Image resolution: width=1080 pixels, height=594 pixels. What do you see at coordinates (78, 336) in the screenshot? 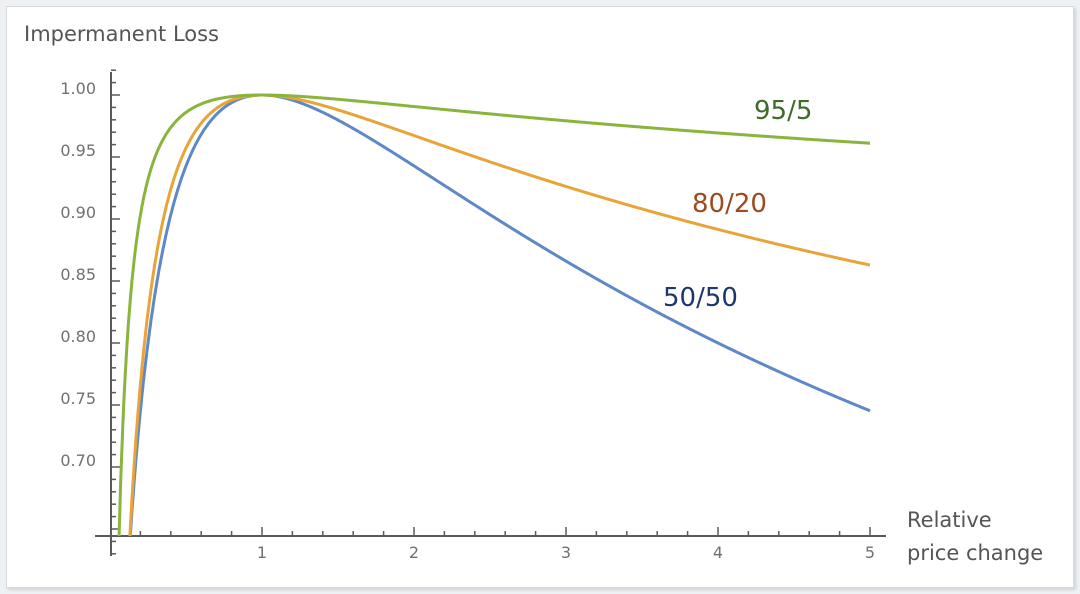
I see `y-tick-label: 0.80` at bounding box center [78, 336].